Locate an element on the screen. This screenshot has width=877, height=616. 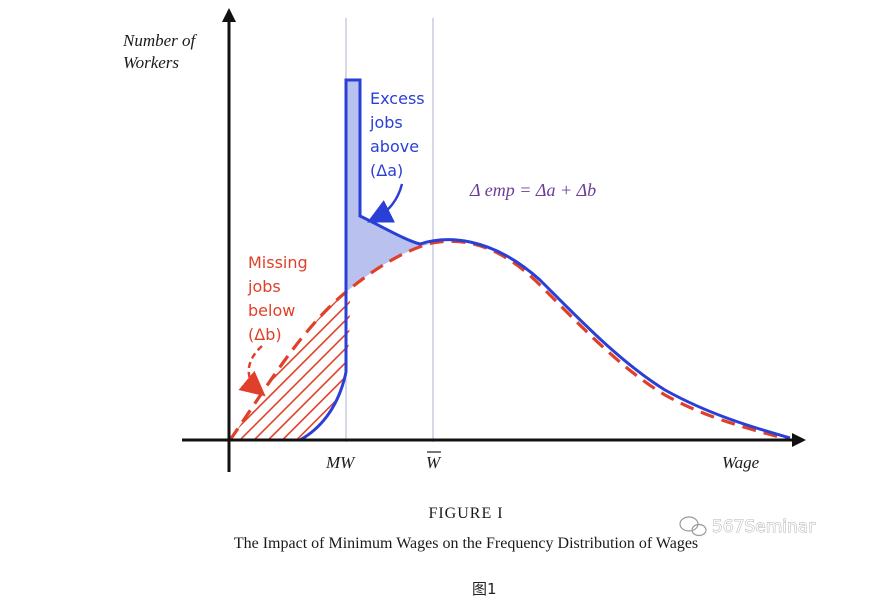
missing-label-line3: below is located at coordinates (271, 310).